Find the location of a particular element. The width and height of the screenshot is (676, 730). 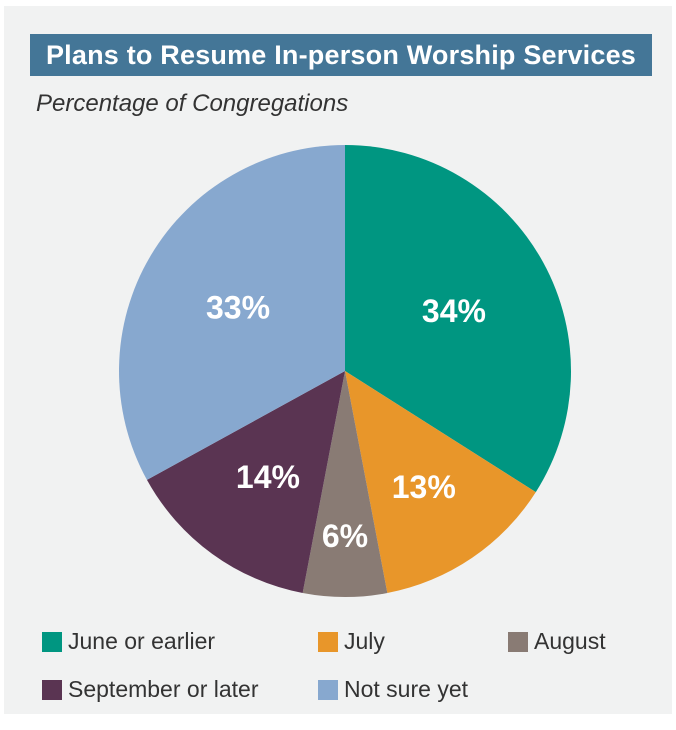

slice-label-june-or-earlier: 34% is located at coordinates (454, 311).